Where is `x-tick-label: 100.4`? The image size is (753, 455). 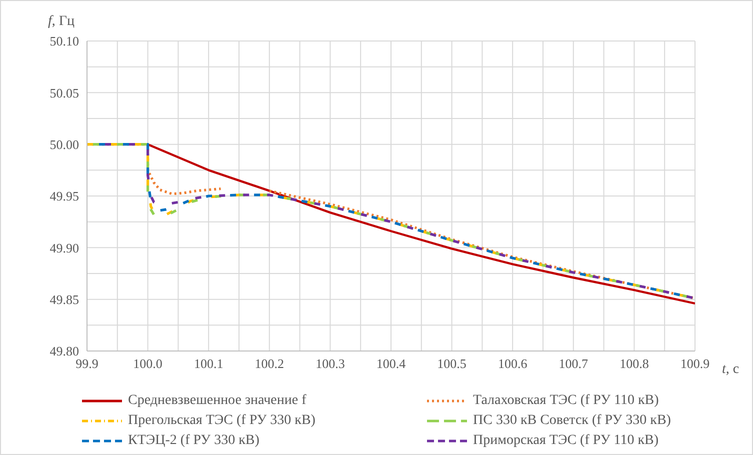
x-tick-label: 100.4 is located at coordinates (391, 364).